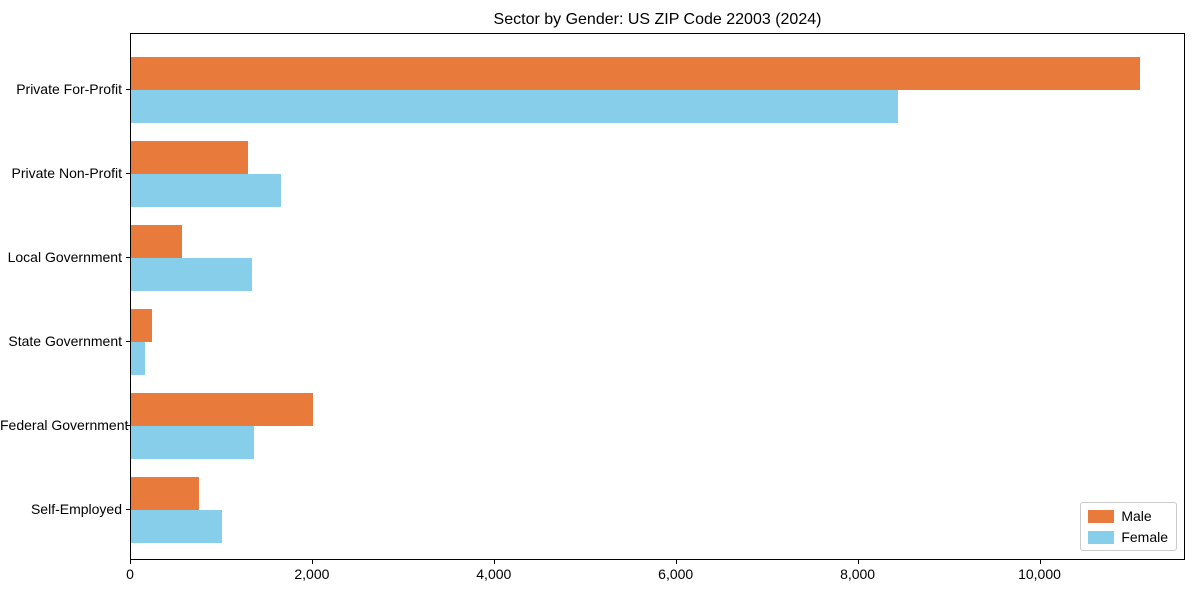 The height and width of the screenshot is (600, 1200). I want to click on legend-label-male: Male, so click(1136, 516).